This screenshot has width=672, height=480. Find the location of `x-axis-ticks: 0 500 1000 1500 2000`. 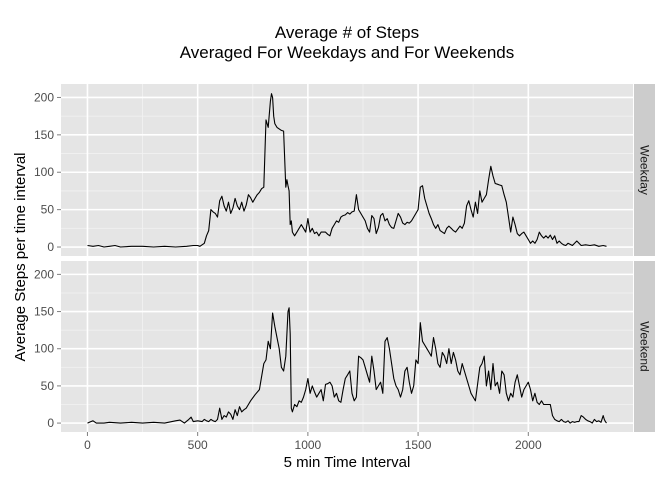

x-axis-ticks: 0 500 1000 1500 2000 is located at coordinates (313, 442).